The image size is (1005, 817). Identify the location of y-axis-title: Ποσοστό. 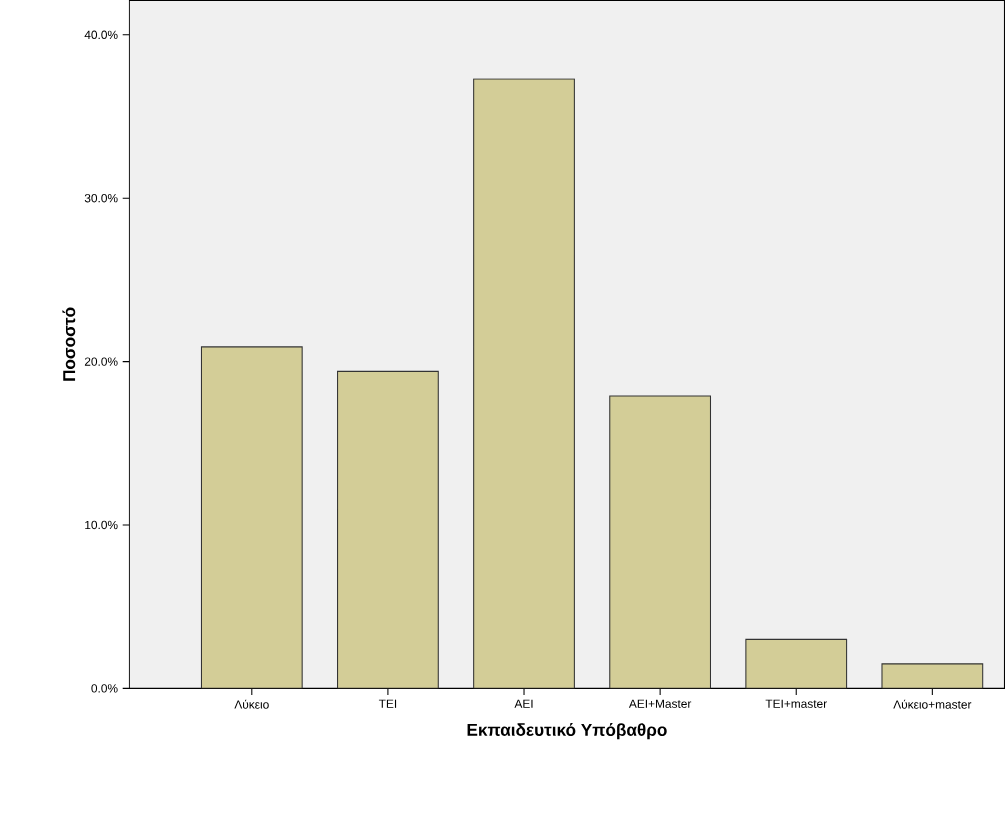
(69, 344).